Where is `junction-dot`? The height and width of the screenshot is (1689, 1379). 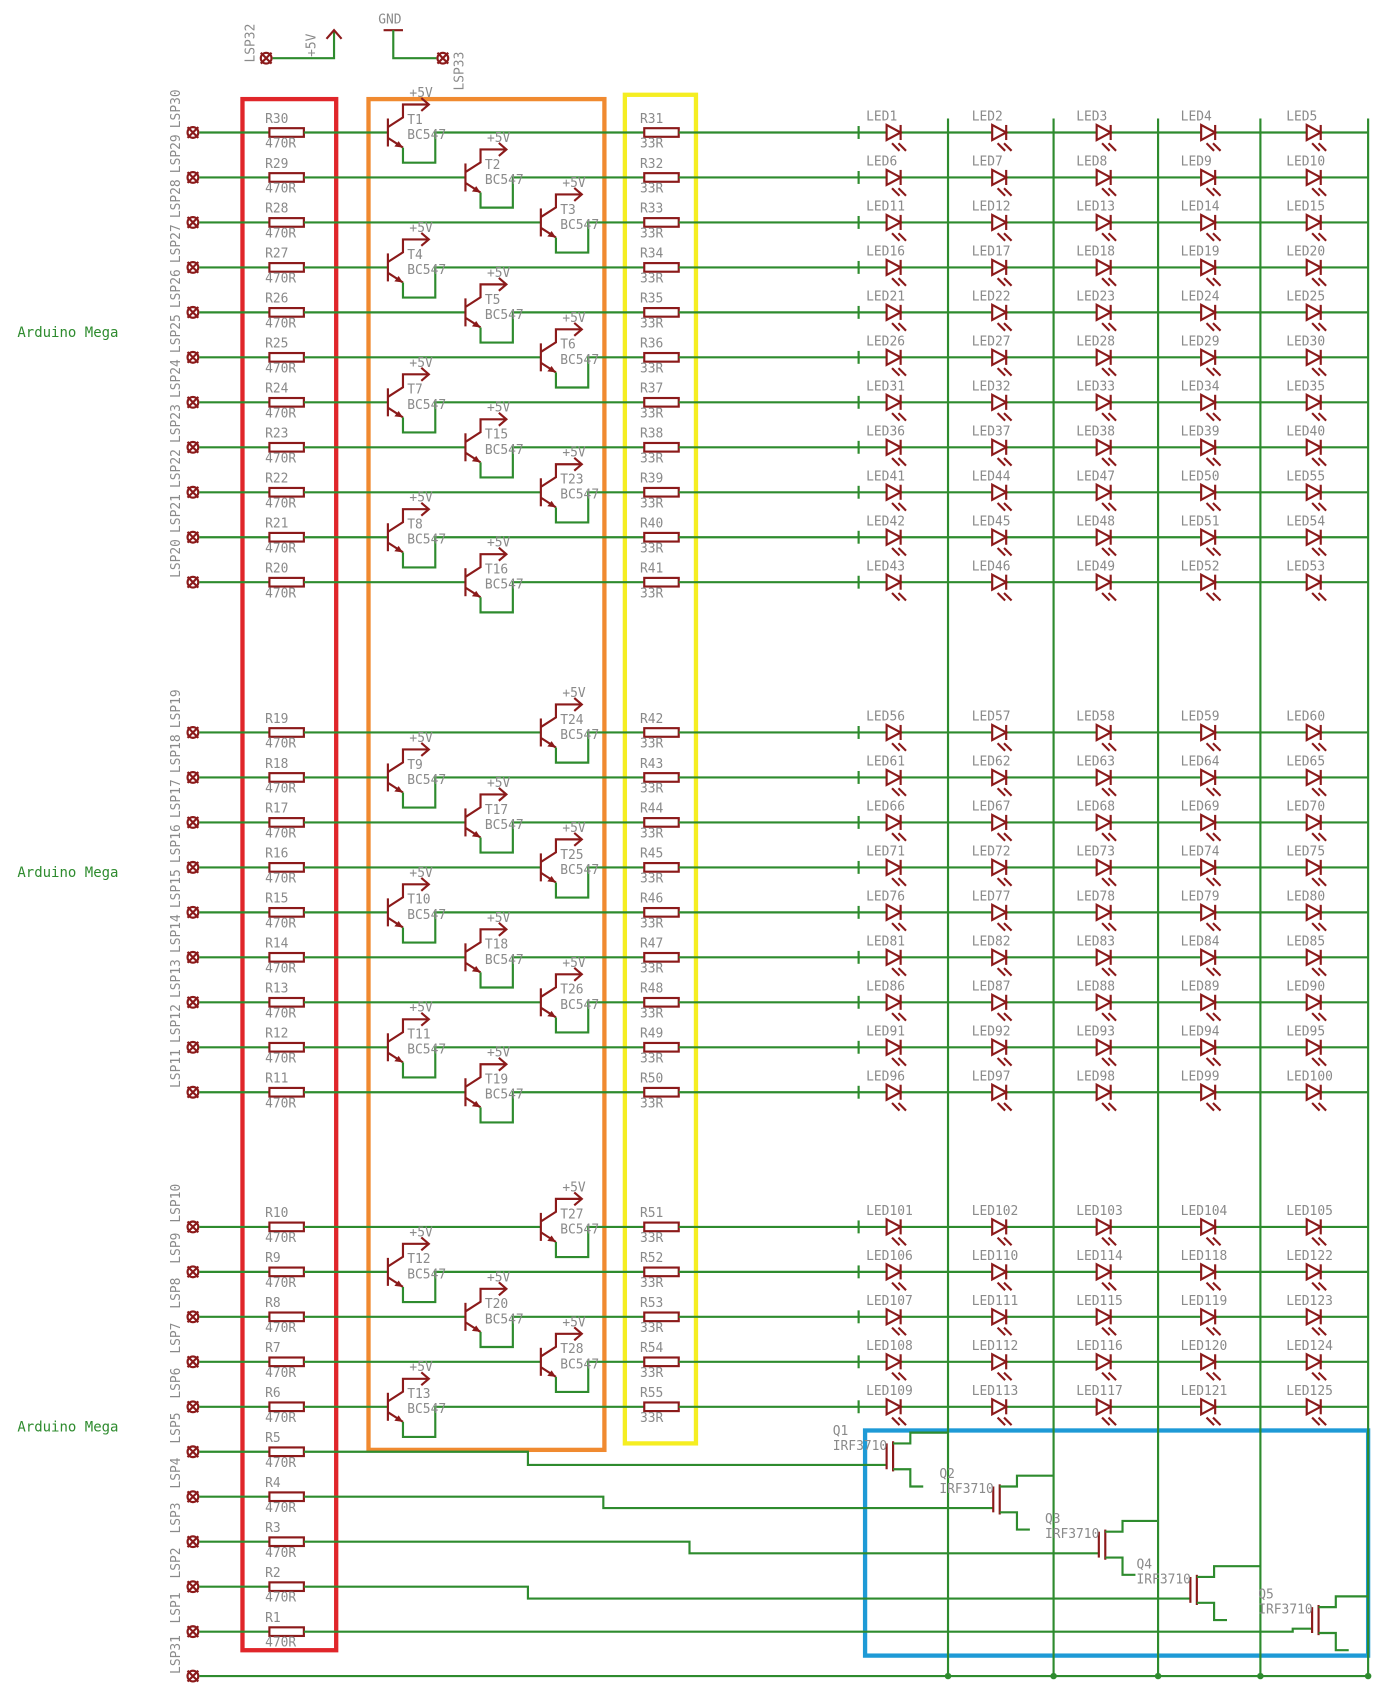
junction-dot is located at coordinates (1260, 1676).